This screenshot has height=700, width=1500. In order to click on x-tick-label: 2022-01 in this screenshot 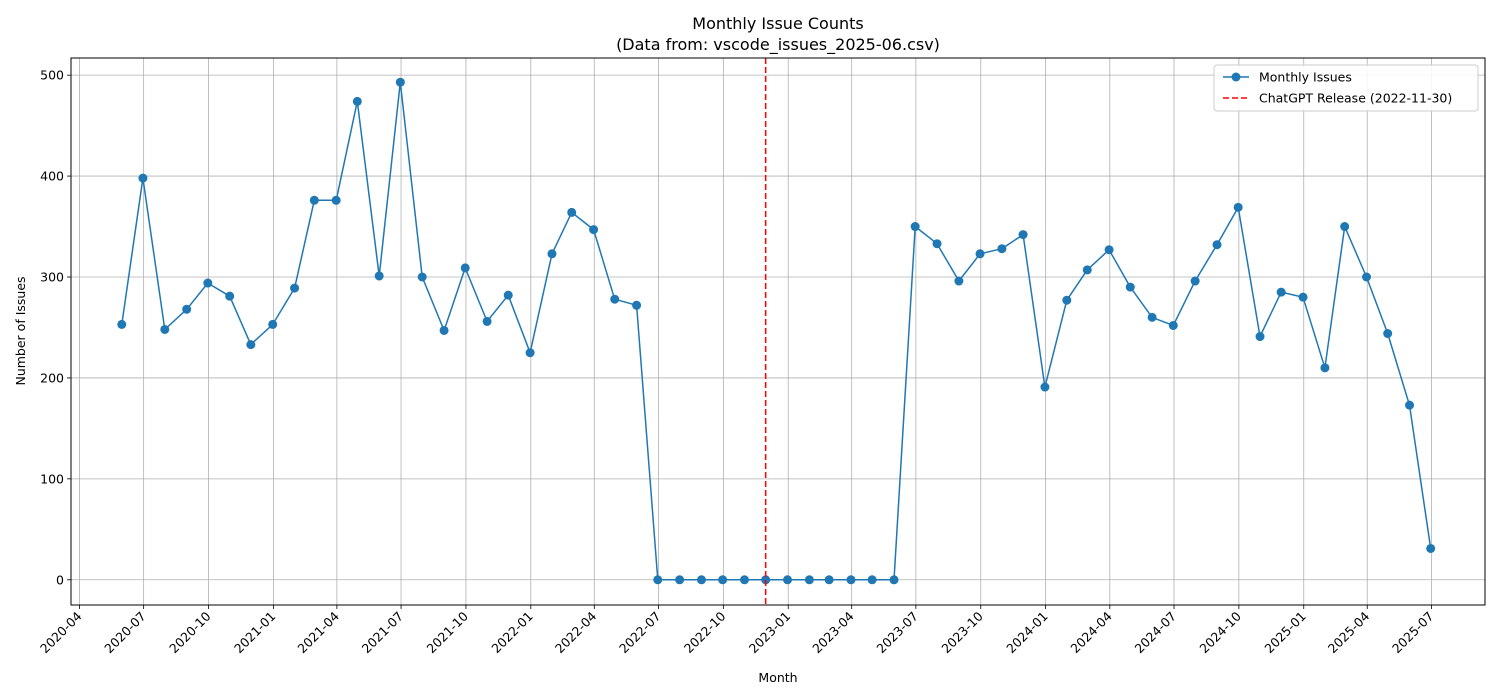, I will do `click(512, 633)`.